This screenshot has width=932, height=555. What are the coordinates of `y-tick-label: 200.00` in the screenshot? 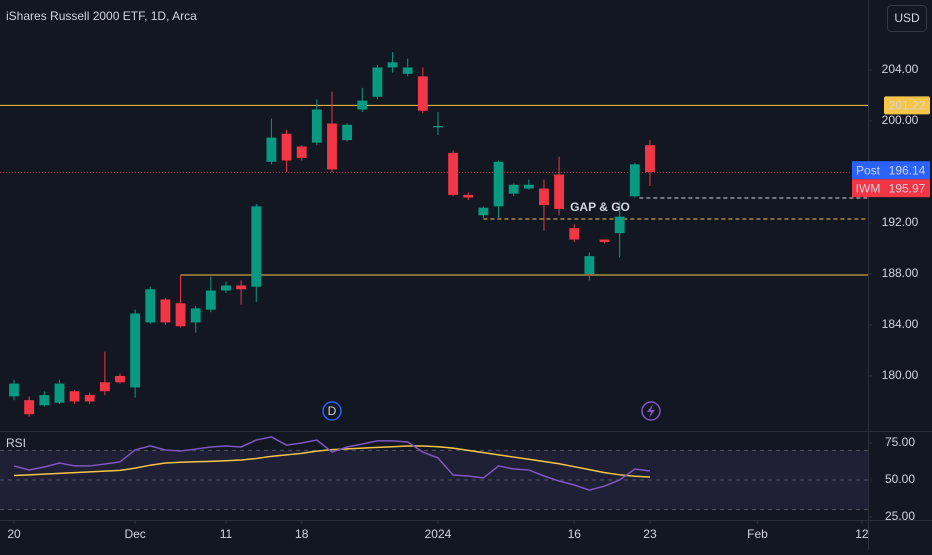 It's located at (900, 120).